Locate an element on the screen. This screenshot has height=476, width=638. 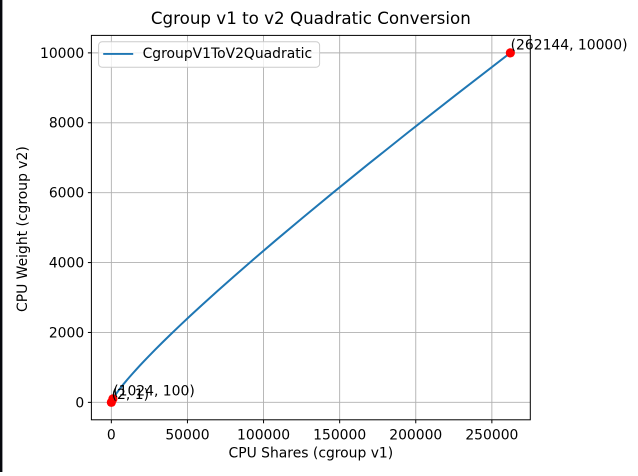
x-tick-label-250000: 250000 is located at coordinates (491, 436).